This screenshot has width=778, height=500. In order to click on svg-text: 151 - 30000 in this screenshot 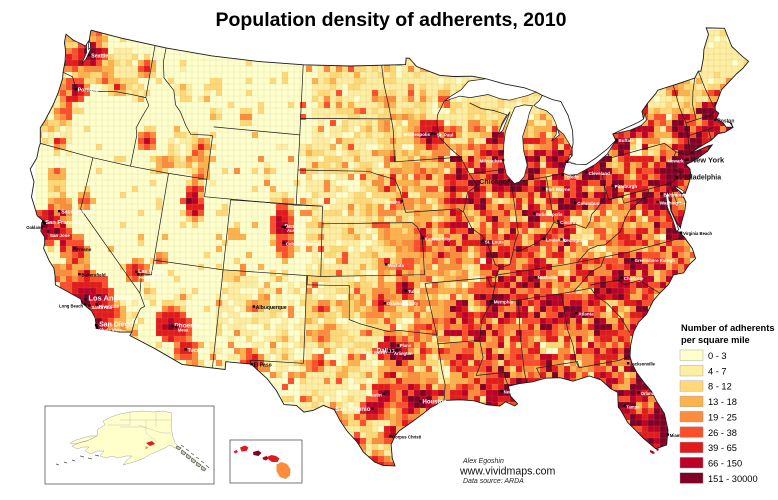, I will do `click(733, 479)`.